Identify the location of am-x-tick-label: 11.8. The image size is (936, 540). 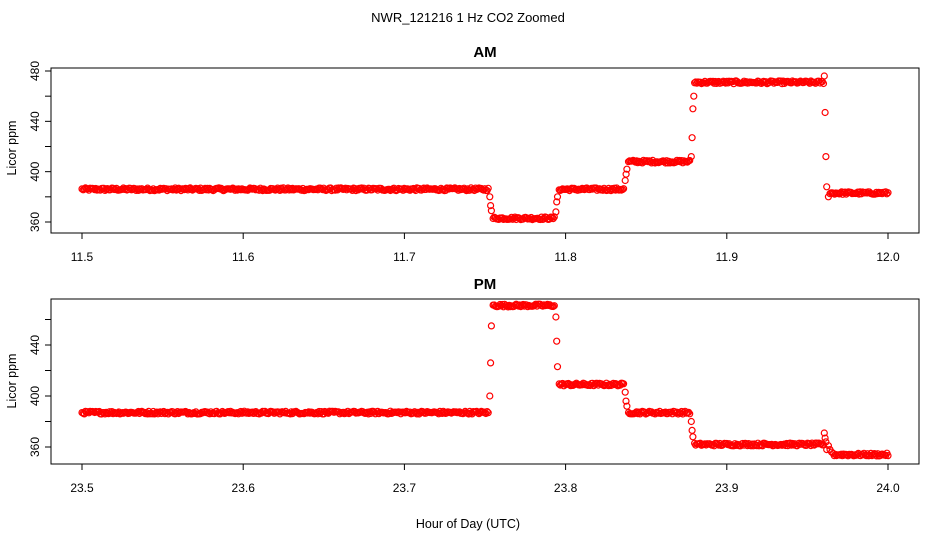
(565, 257).